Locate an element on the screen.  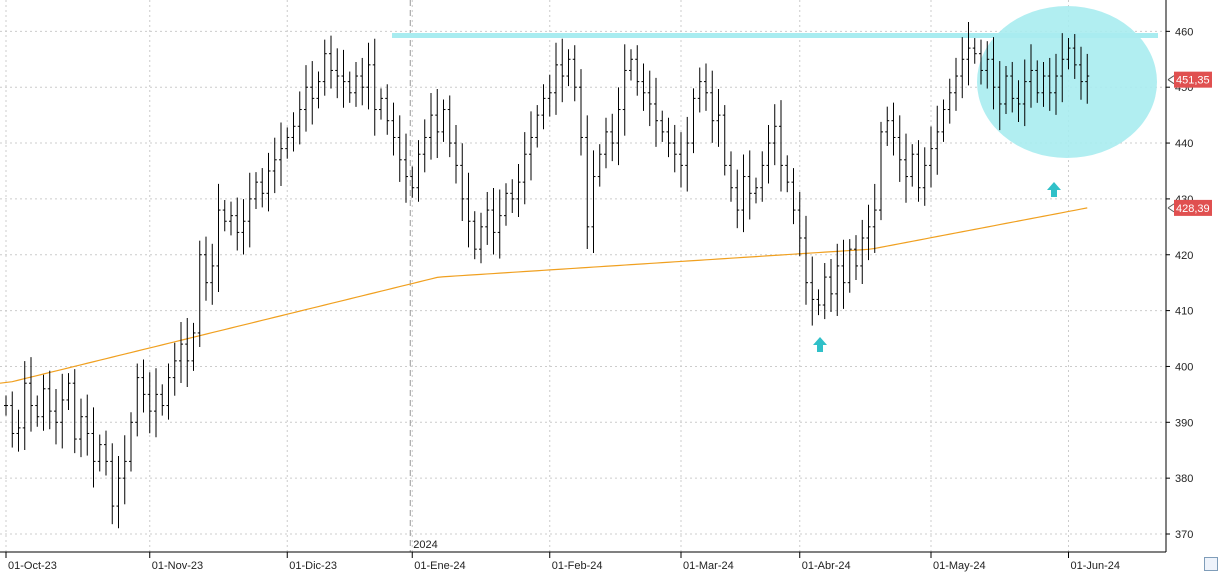
y-tick-label: 380 is located at coordinates (1184, 479).